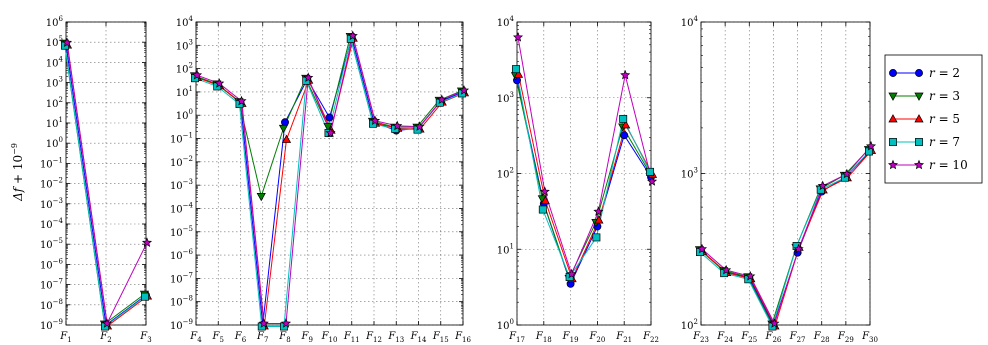  I want to click on legend: r = 2r = 3r = 5r = 7r = 10, so click(933, 119).